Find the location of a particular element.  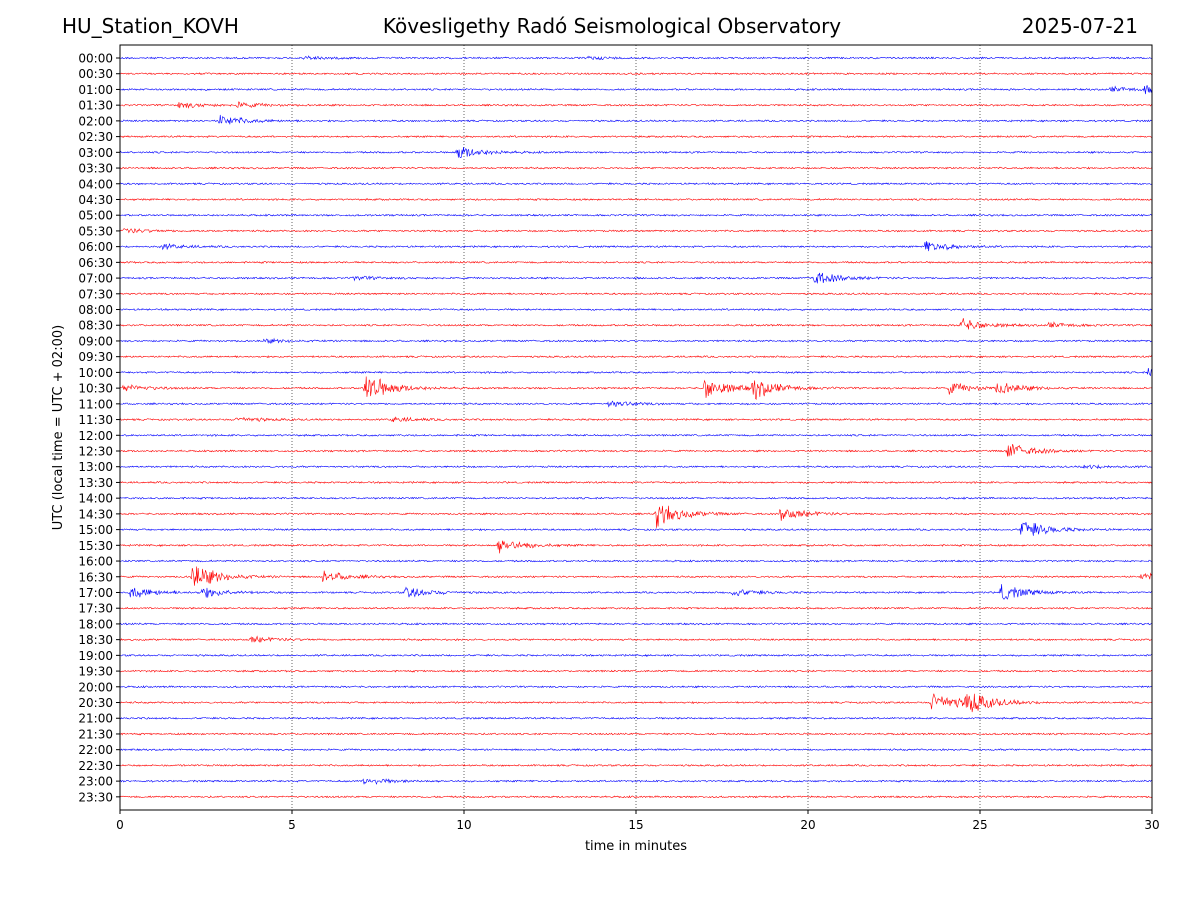

x-tick-label: 30 is located at coordinates (1151, 825).